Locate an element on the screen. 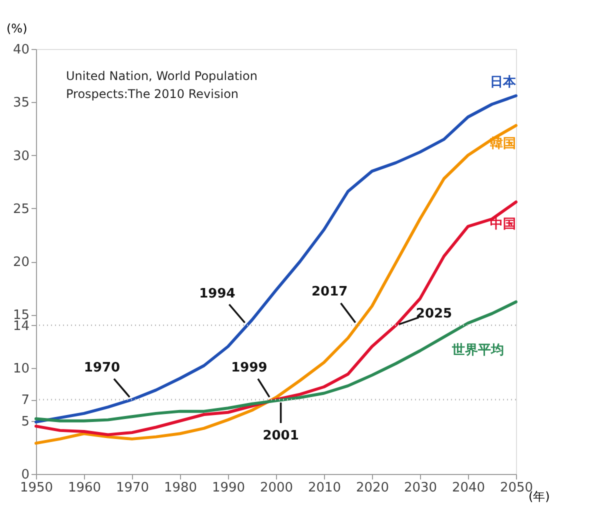 The width and height of the screenshot is (591, 510). y-tick-label: 35 is located at coordinates (21, 103).